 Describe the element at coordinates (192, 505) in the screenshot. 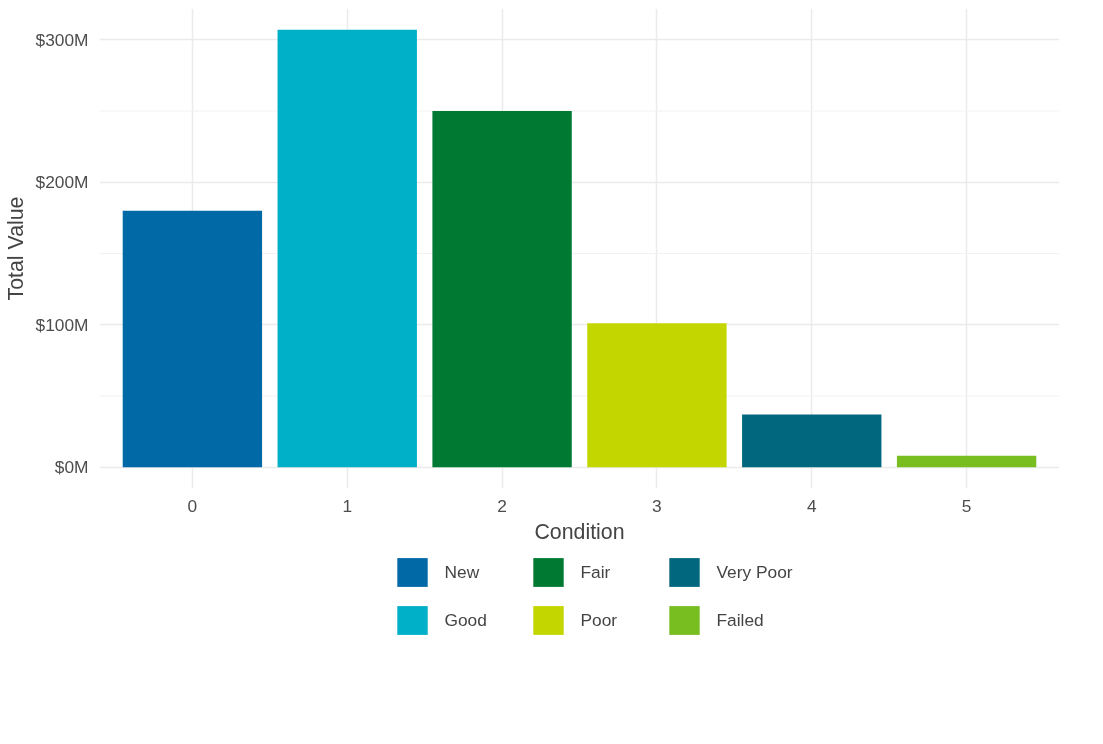

I see `x-tick-label: 0` at that location.